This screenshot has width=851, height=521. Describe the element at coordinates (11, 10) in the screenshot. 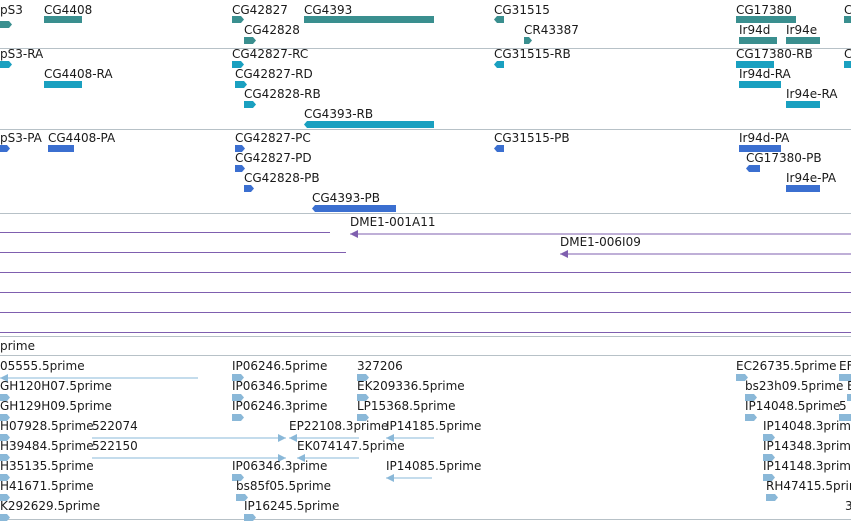

I see `feature-label: pS3` at that location.